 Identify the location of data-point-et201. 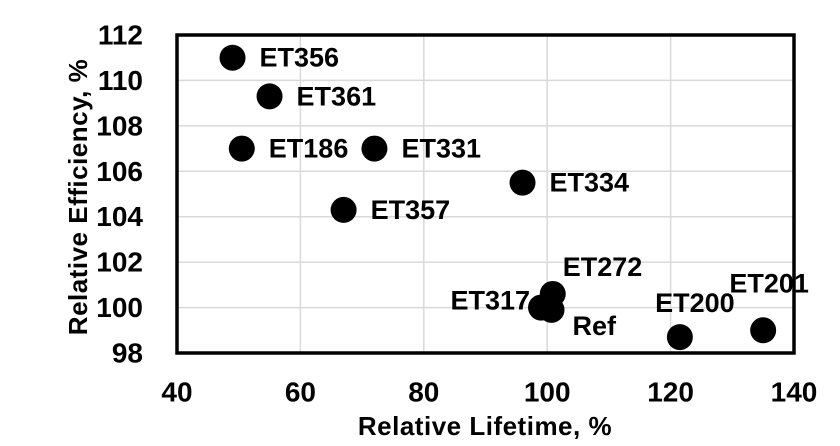
(763, 330).